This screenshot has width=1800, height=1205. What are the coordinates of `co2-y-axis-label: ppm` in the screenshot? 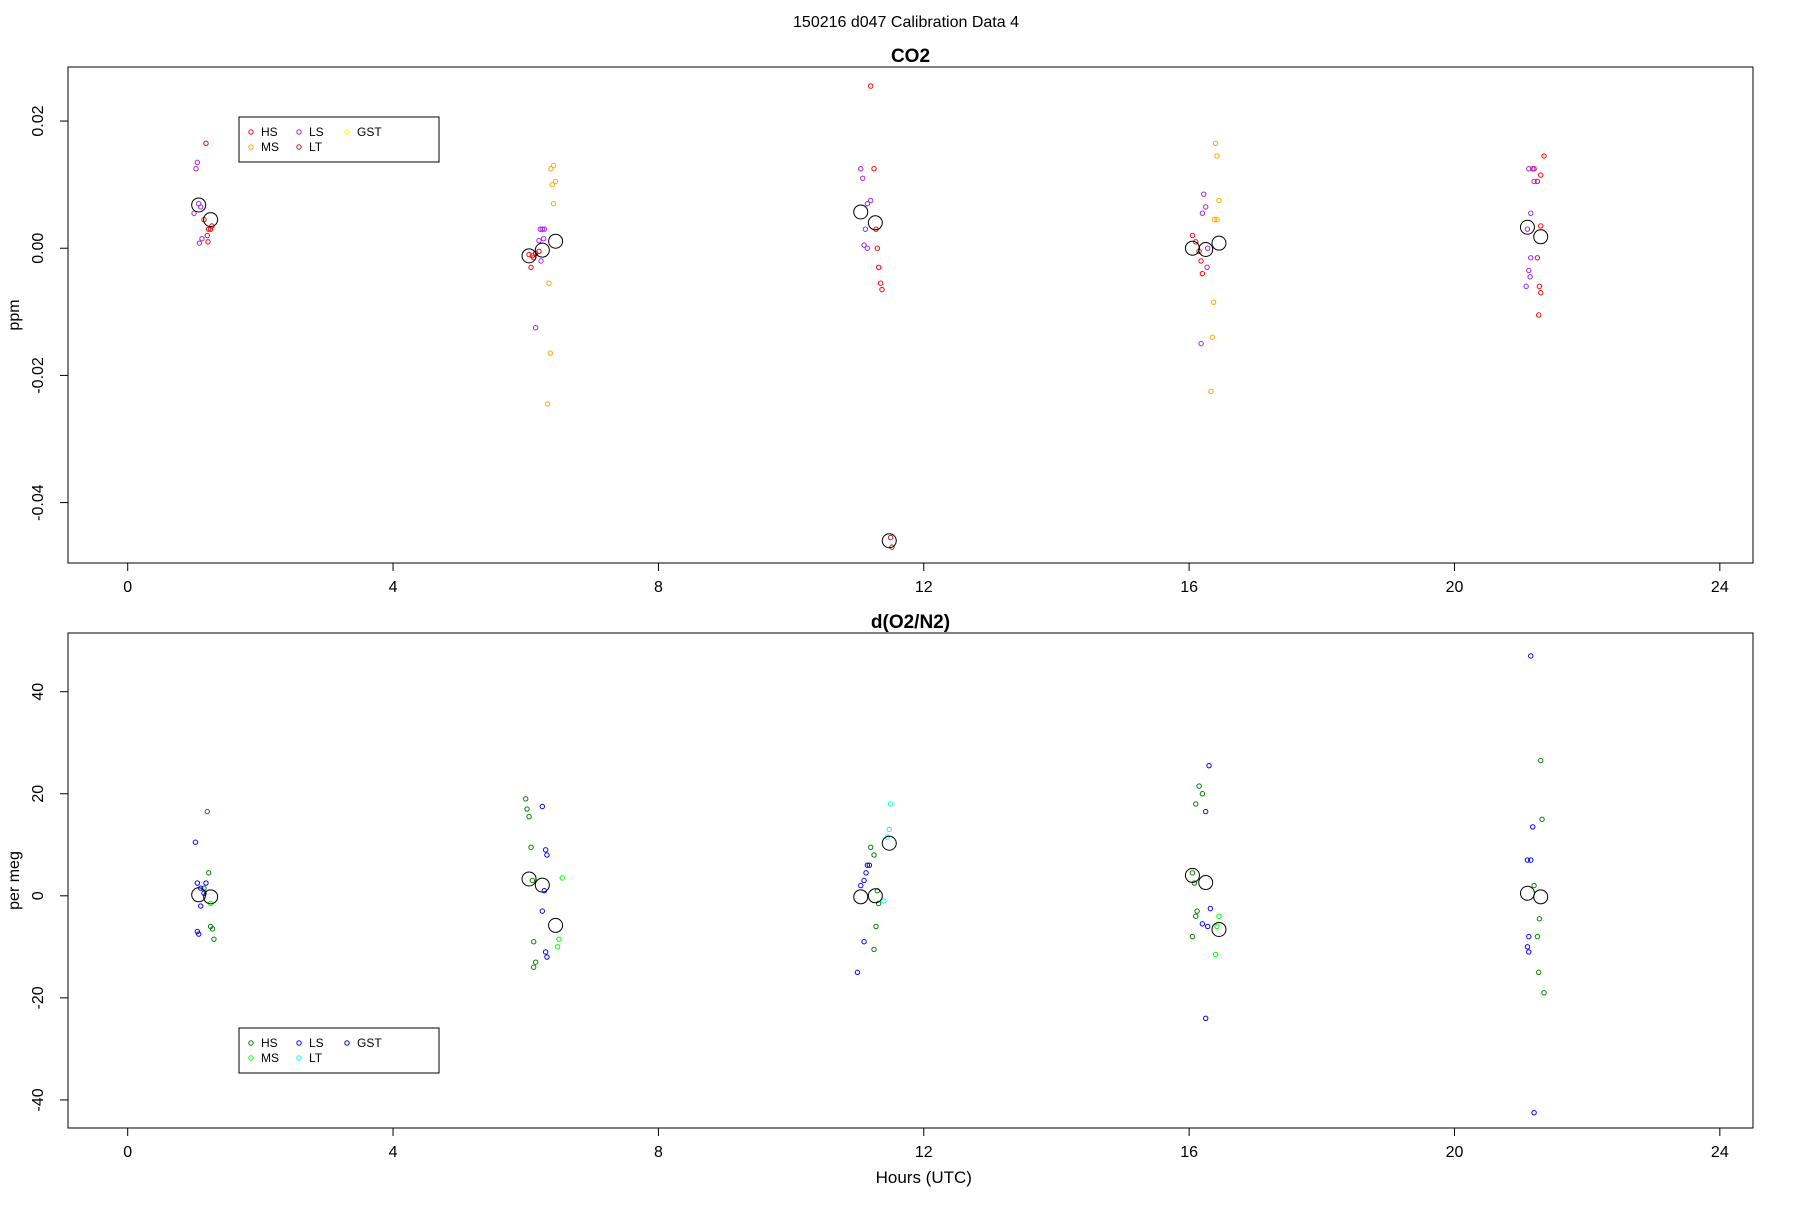 It's located at (14, 314).